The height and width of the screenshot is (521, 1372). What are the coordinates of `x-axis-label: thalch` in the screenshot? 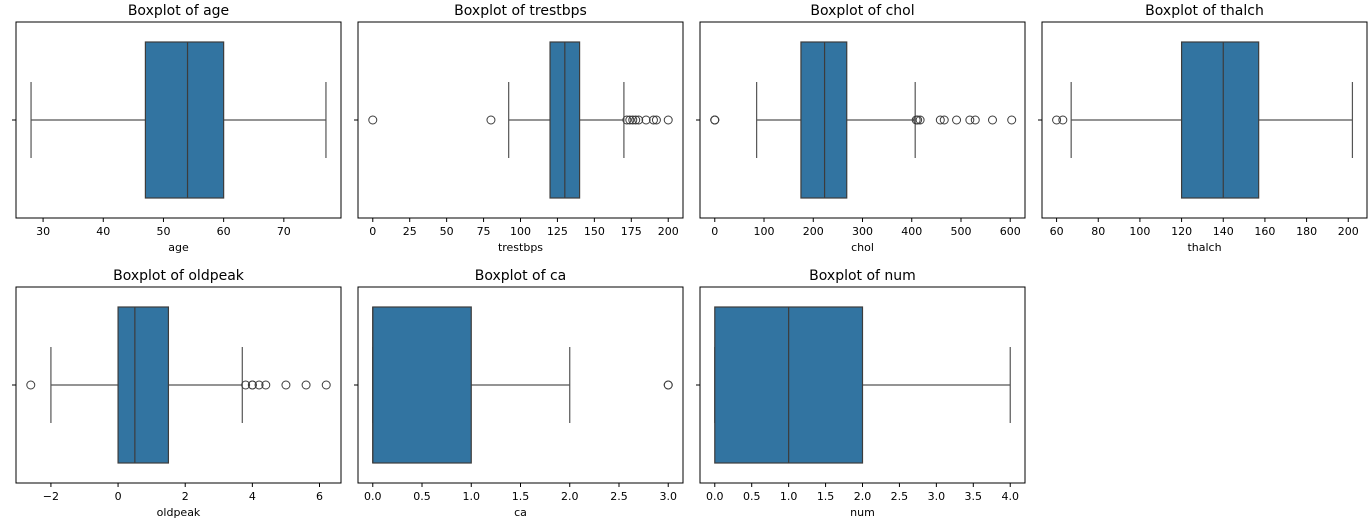 It's located at (1204, 247).